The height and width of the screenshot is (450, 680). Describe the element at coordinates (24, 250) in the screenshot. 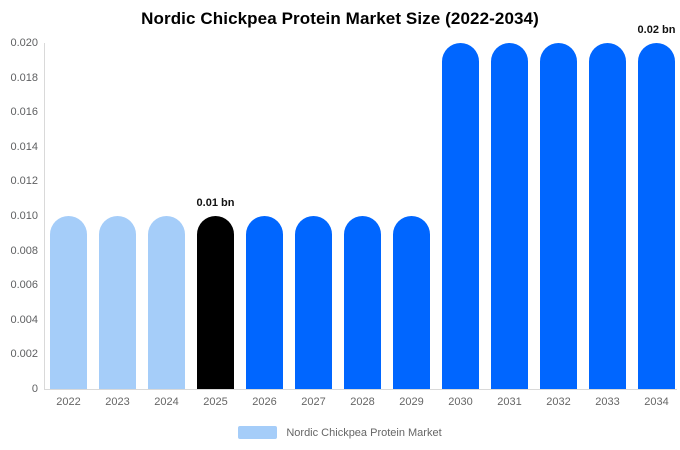

I see `y-tick-0.008: 0.008` at that location.